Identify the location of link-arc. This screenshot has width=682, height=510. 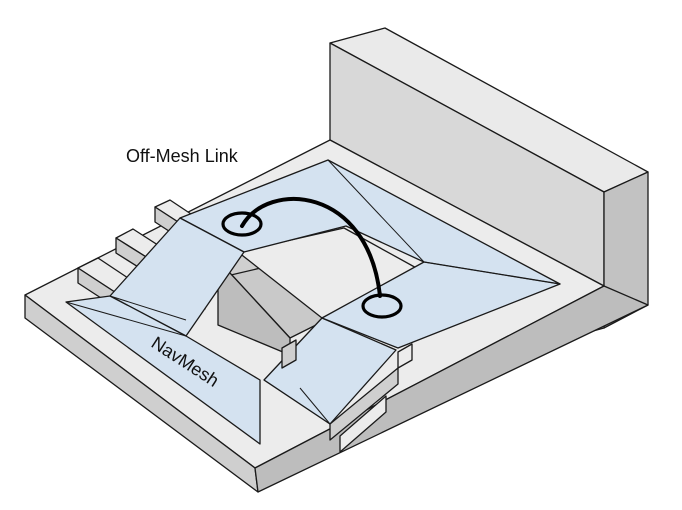
(311, 247).